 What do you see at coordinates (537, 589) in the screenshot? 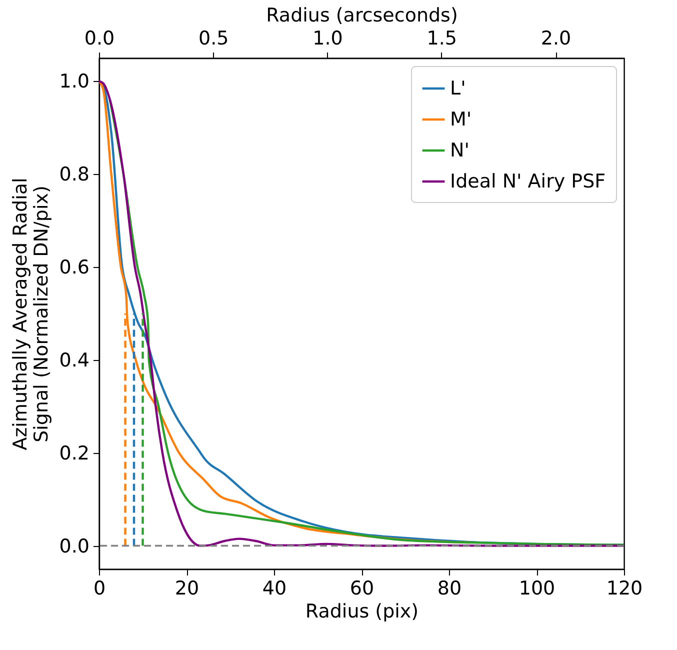
I see `x-tick-label: 100` at bounding box center [537, 589].